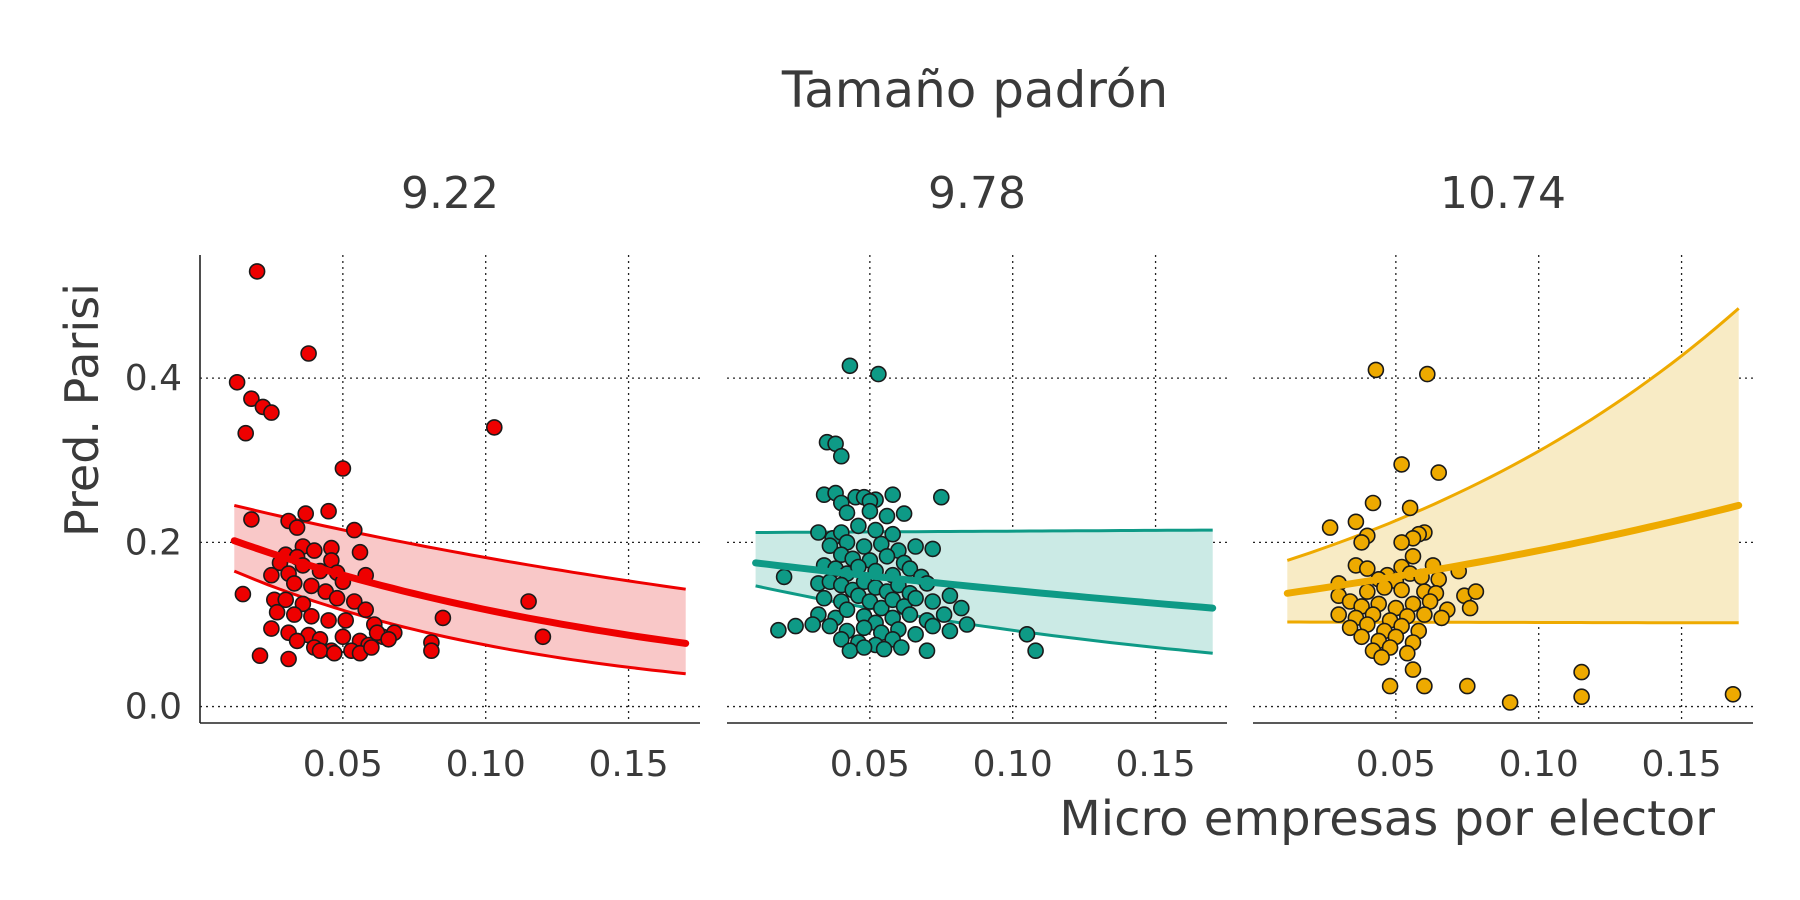  Describe the element at coordinates (1503, 193) in the screenshot. I see `facet-label: 10.74` at that location.